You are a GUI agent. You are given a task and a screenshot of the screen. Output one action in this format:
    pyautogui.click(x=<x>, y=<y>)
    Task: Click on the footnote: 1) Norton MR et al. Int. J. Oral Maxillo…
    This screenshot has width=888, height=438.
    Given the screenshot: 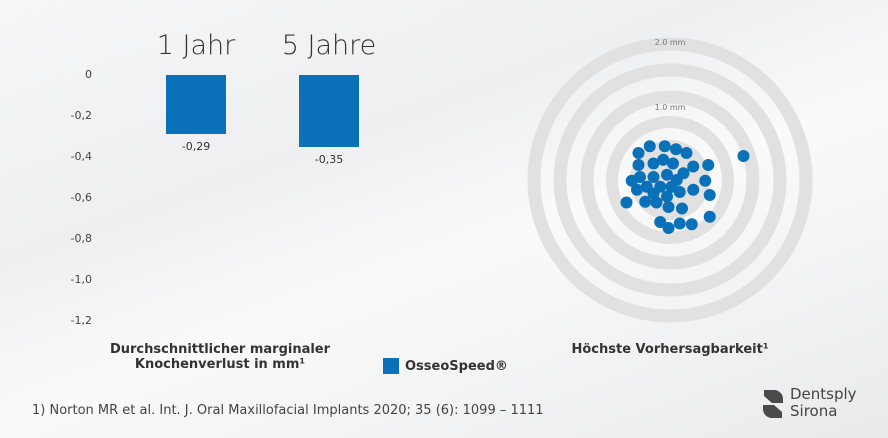 What is the action you would take?
    pyautogui.click(x=288, y=410)
    